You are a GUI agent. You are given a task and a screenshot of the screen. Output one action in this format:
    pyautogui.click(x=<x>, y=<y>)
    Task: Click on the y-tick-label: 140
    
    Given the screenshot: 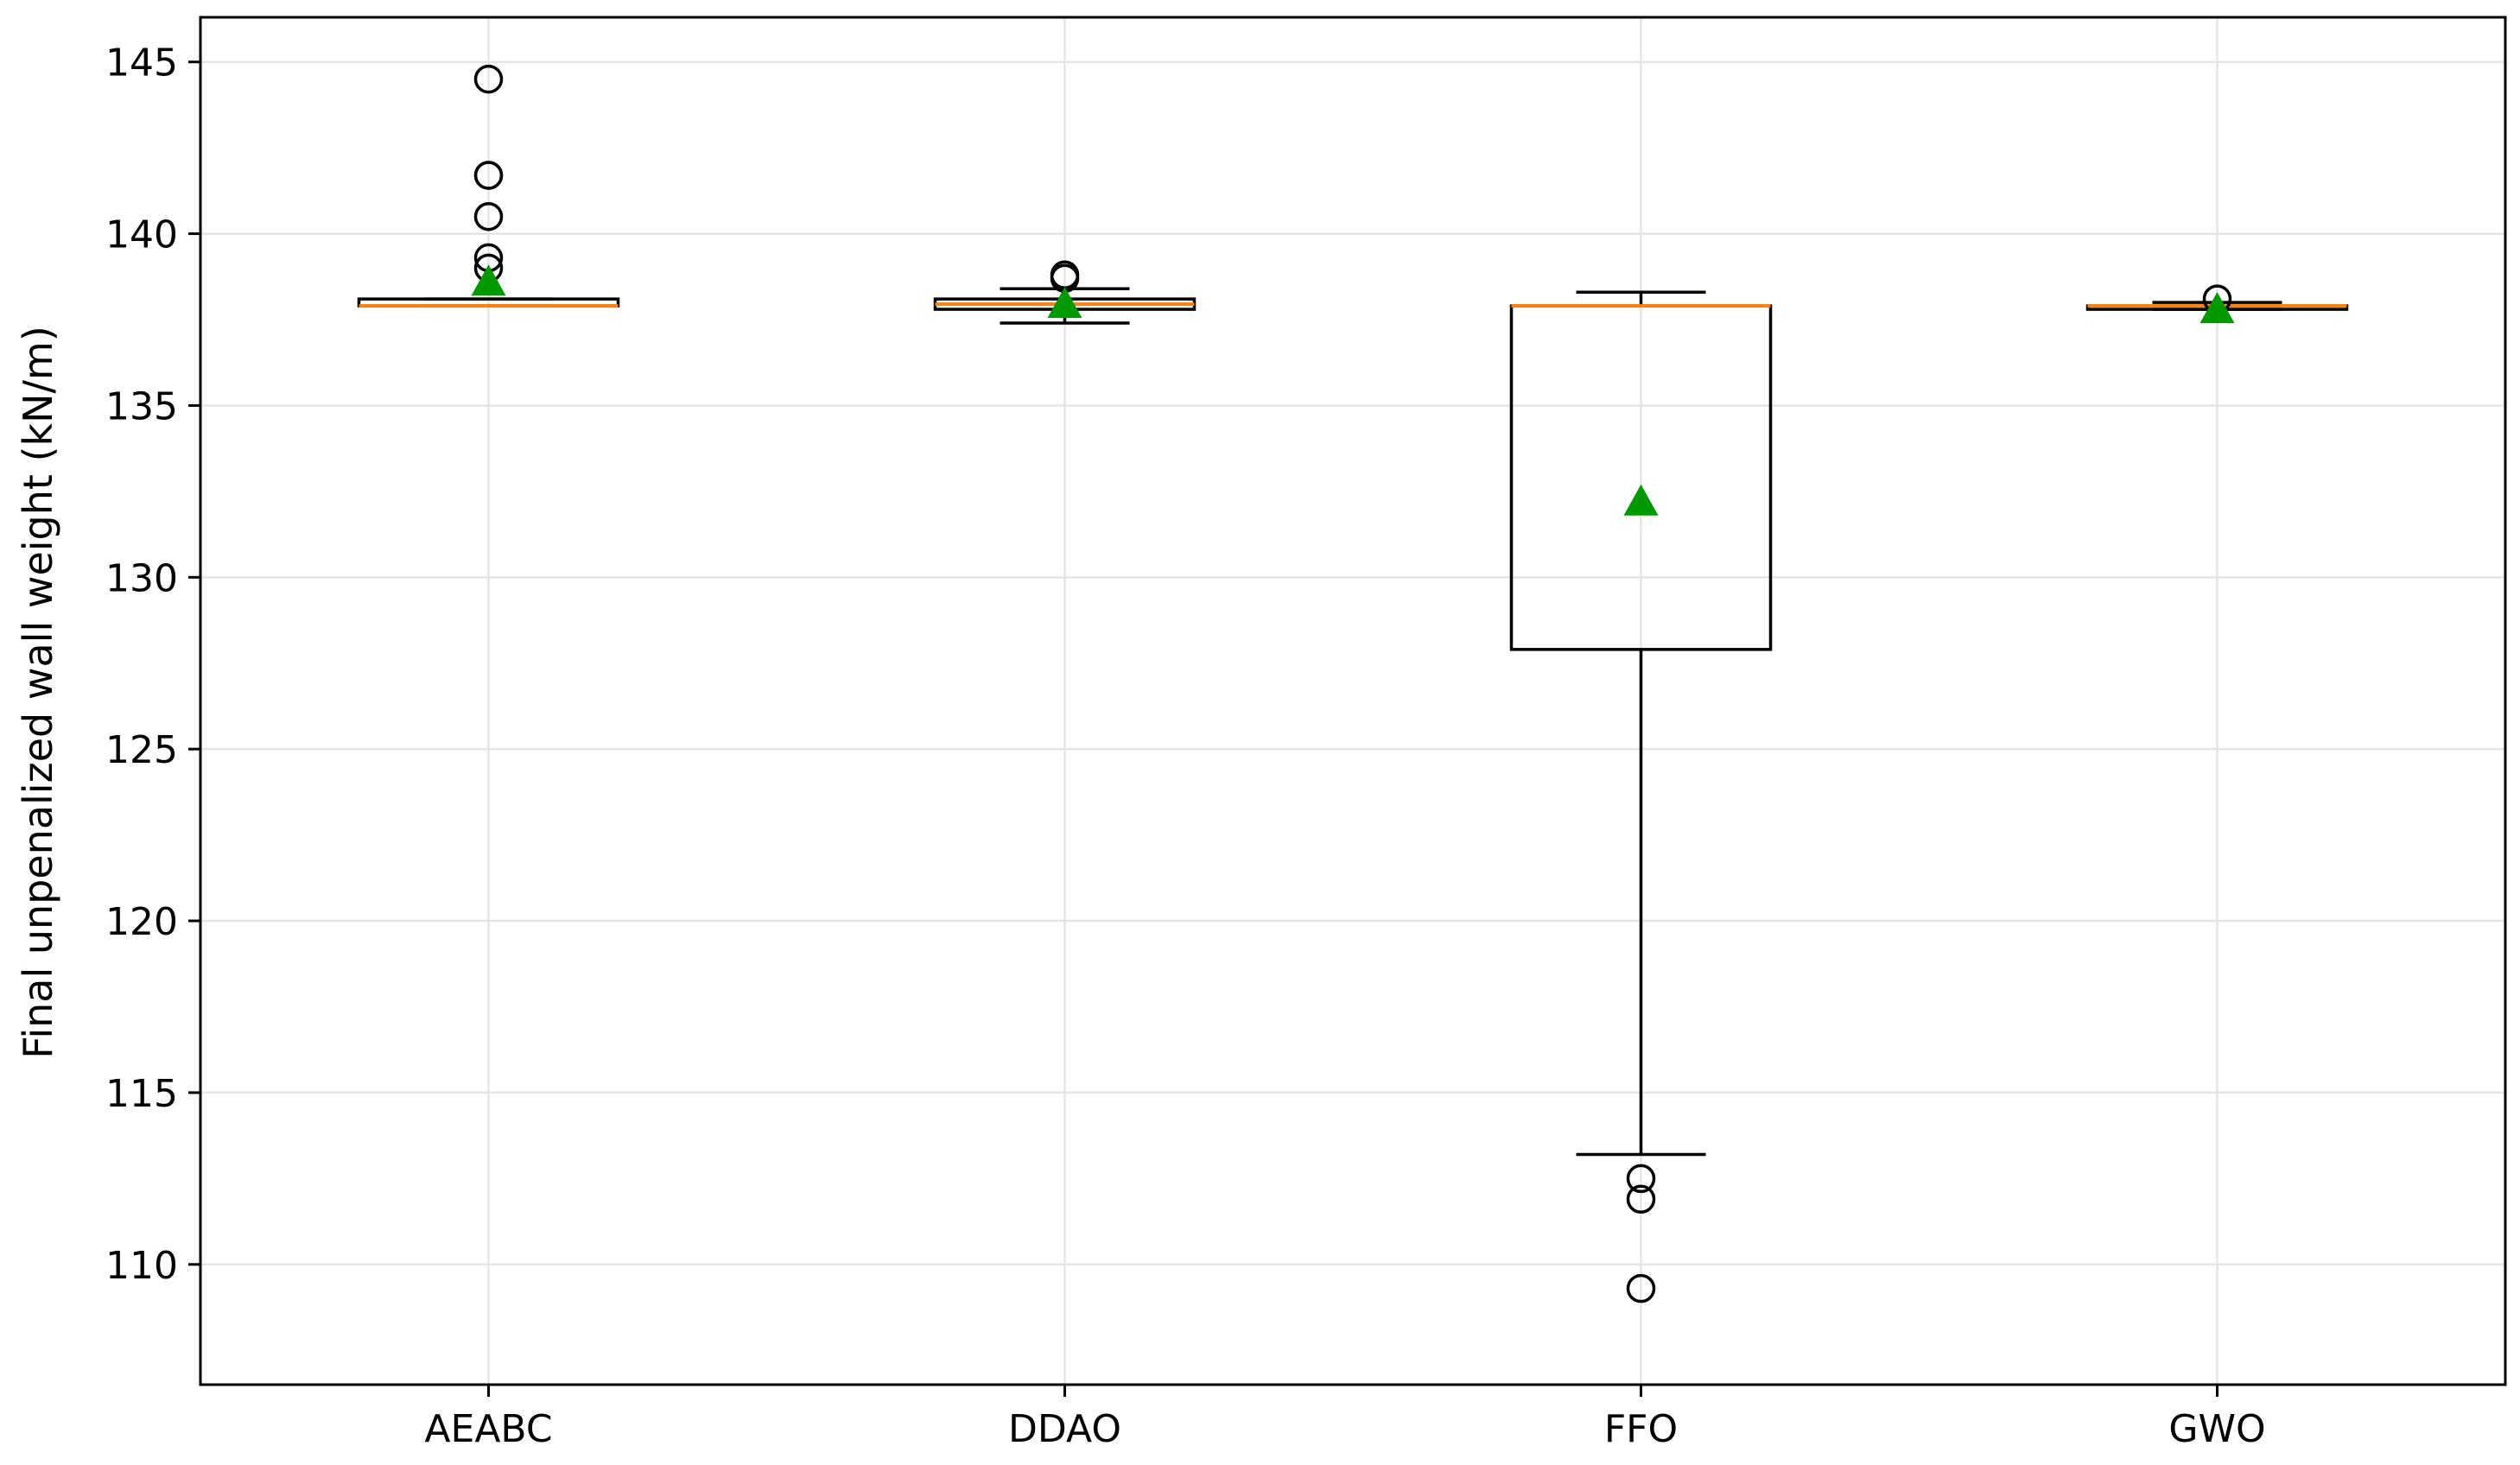 What is the action you would take?
    pyautogui.click(x=141, y=235)
    